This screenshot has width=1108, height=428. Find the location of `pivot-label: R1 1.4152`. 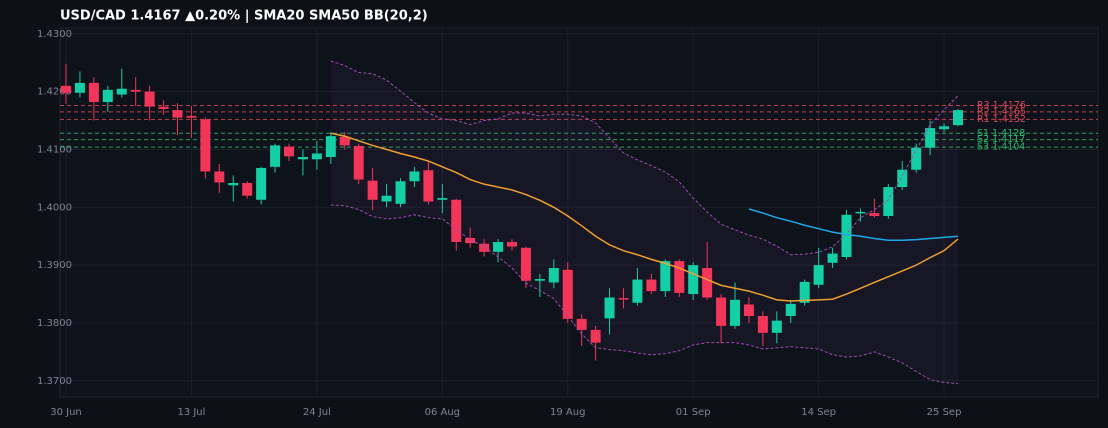

pivot-label: R1 1.4152 is located at coordinates (1001, 119).